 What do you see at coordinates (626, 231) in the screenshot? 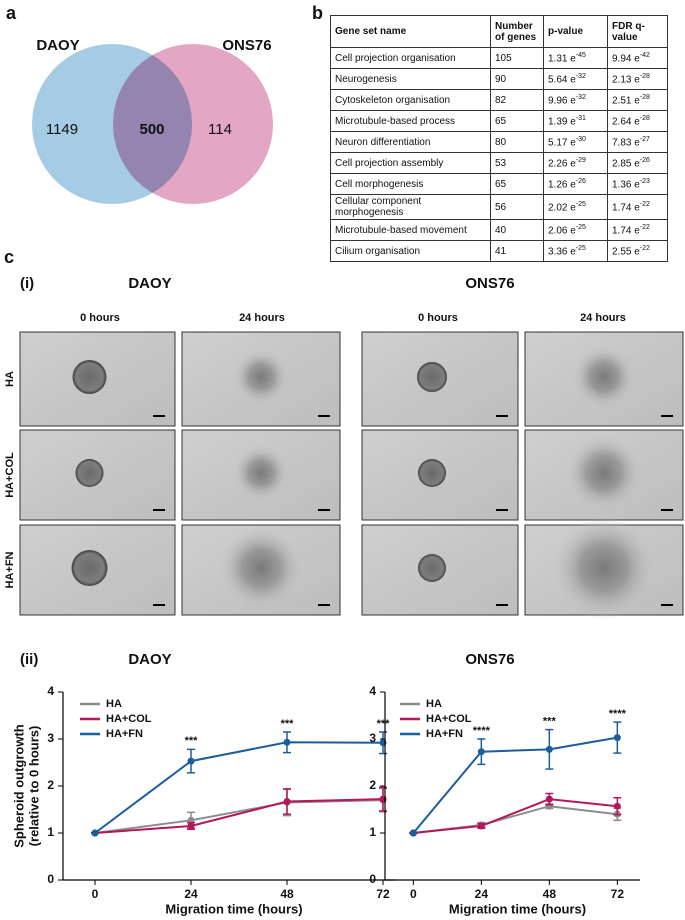
I see `value-base: 1.74 e` at bounding box center [626, 231].